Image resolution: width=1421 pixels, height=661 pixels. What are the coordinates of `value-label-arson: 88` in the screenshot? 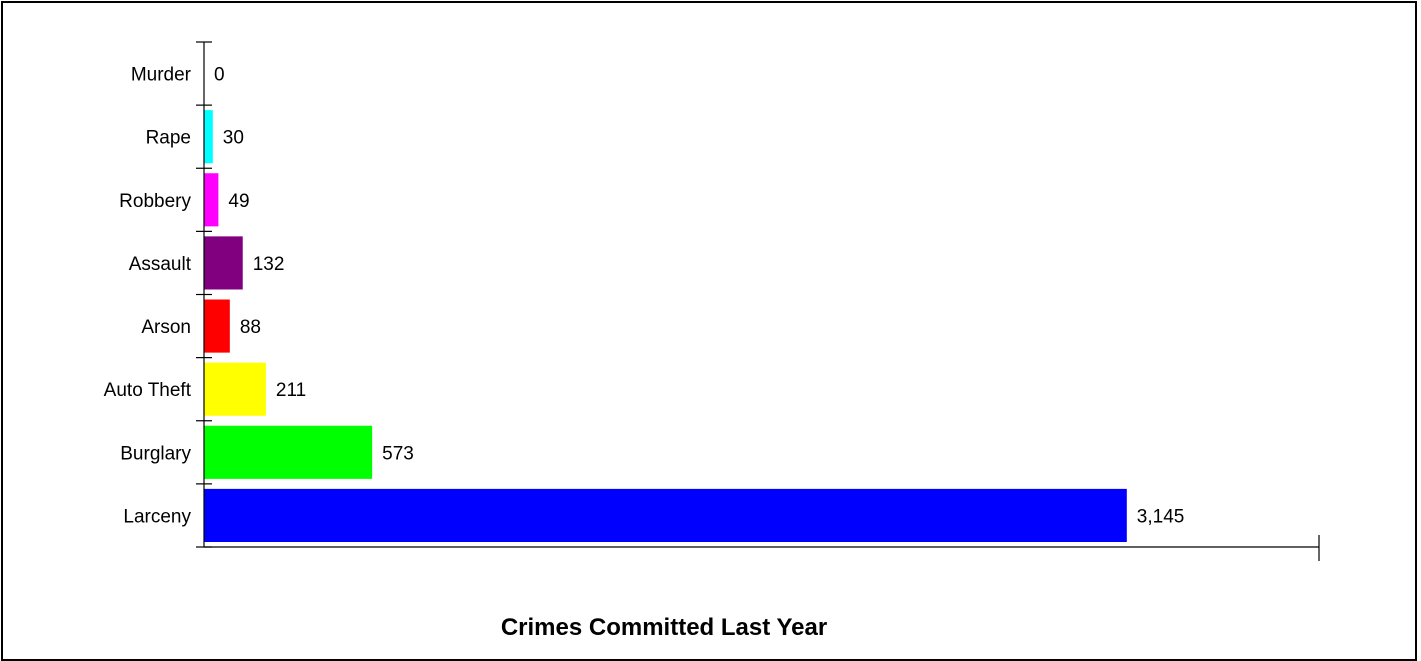 It's located at (250, 327).